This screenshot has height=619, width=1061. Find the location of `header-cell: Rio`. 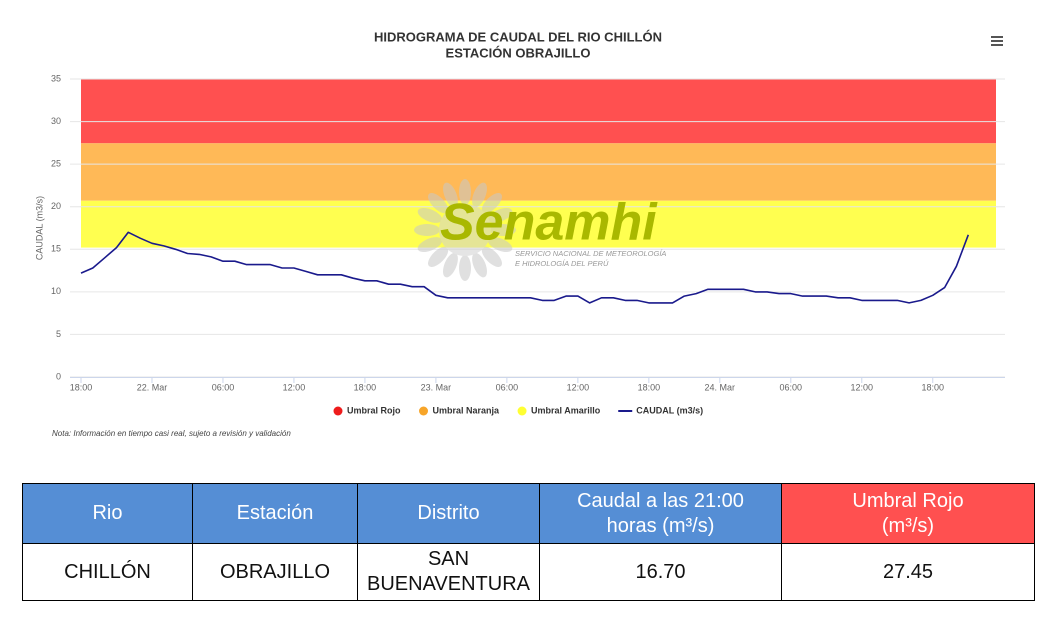

header-cell: Rio is located at coordinates (107, 513).